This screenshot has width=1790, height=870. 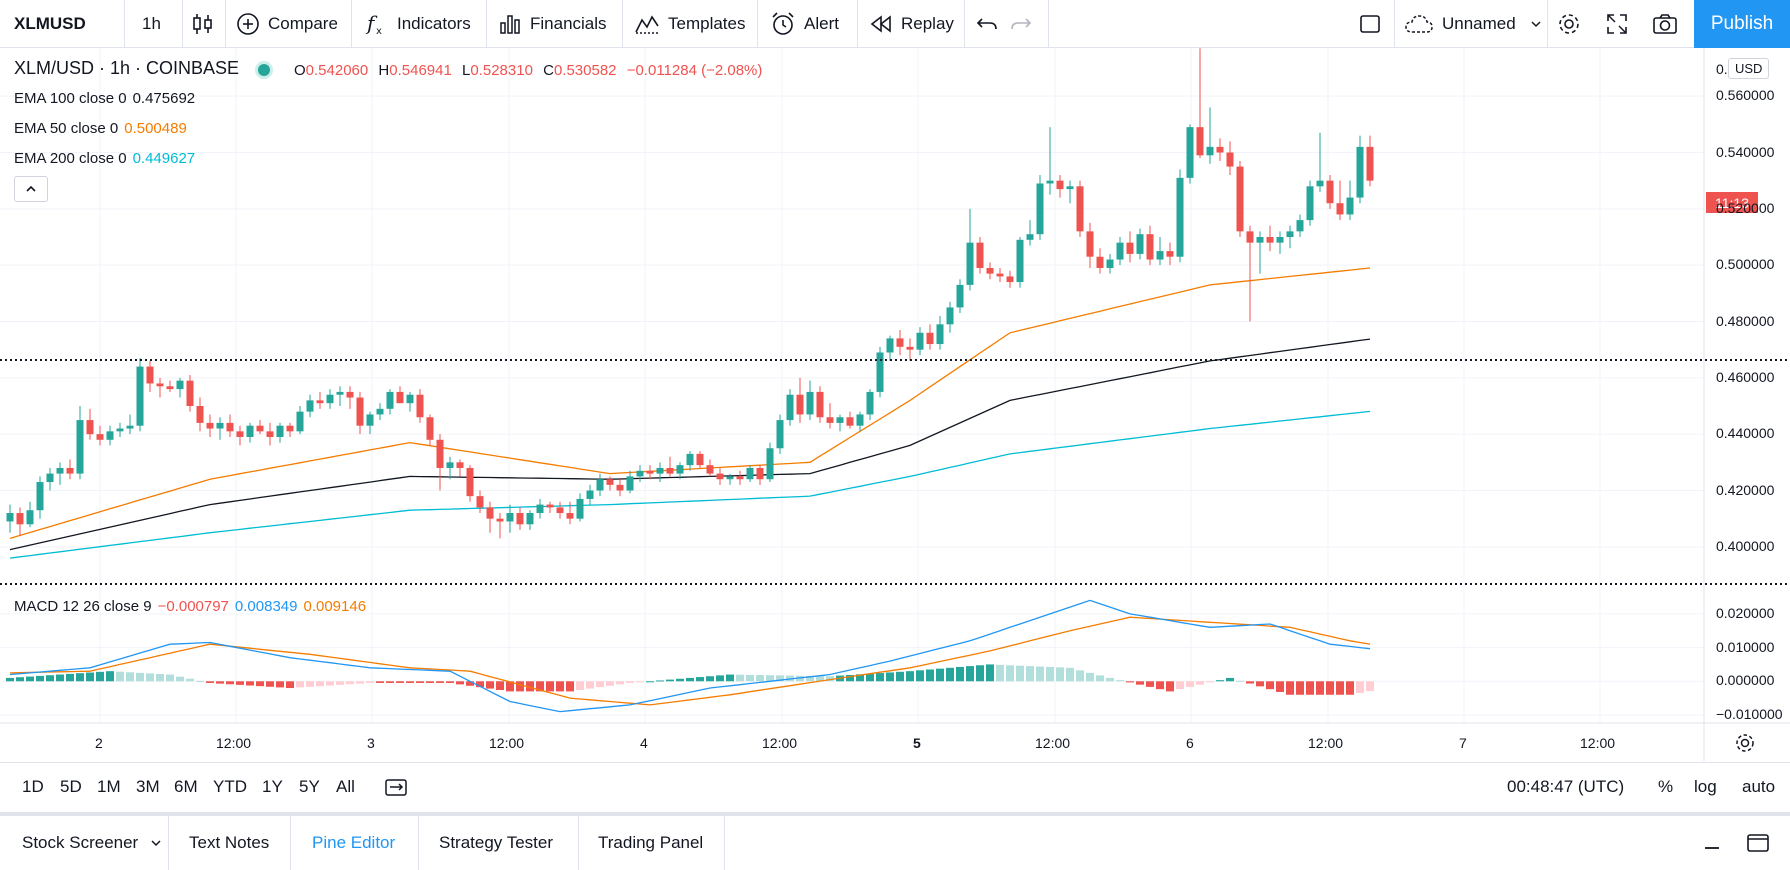 I want to click on range-button-1d: 1D, so click(x=33, y=786).